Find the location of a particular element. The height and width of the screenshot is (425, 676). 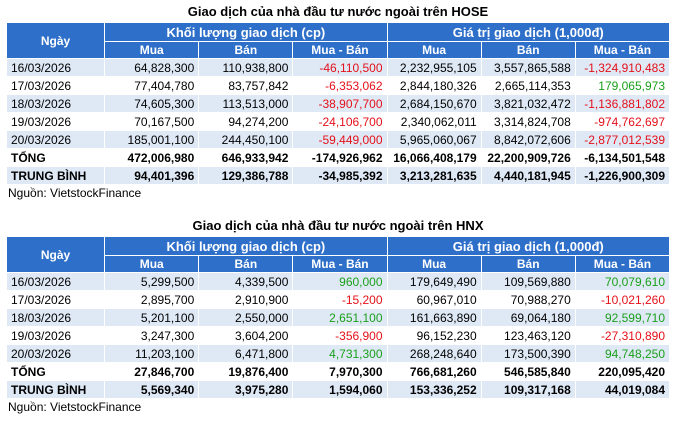

value-cell: 2,651,100 is located at coordinates (340, 317).